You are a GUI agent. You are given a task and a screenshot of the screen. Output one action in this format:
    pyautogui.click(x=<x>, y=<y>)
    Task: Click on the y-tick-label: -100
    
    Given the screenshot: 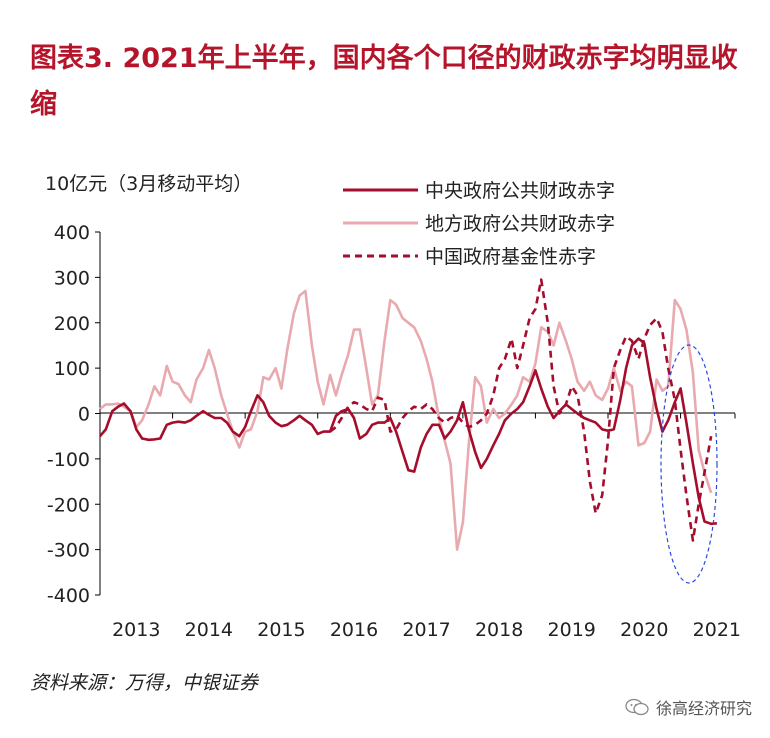 What is the action you would take?
    pyautogui.click(x=68, y=460)
    